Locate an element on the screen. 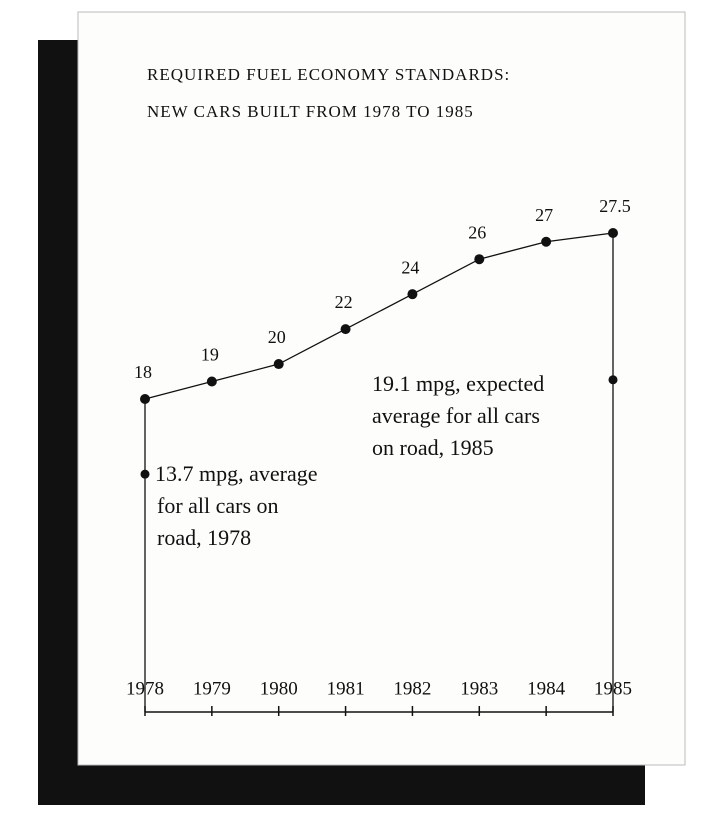 This screenshot has width=717, height=835. value-label: 20 is located at coordinates (277, 337).